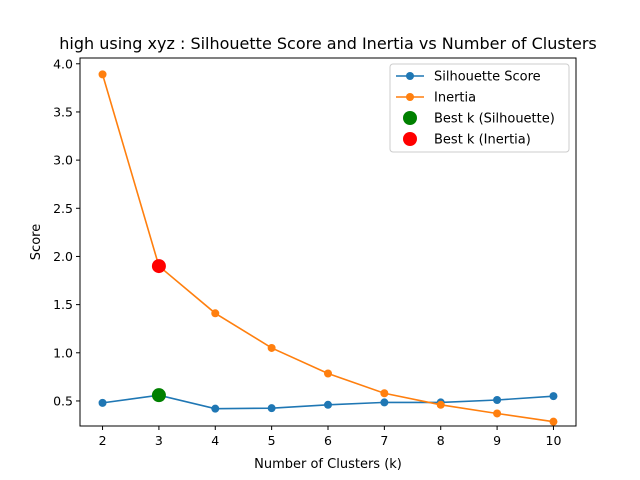 The height and width of the screenshot is (480, 640). I want to click on x-tick-label: 6, so click(328, 440).